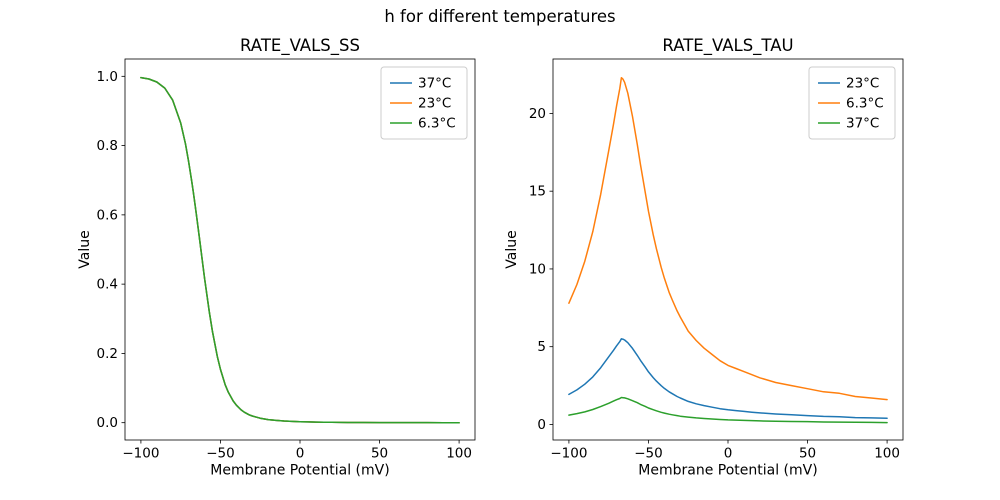 Image resolution: width=1000 pixels, height=500 pixels. I want to click on y-tick-label: 15, so click(537, 192).